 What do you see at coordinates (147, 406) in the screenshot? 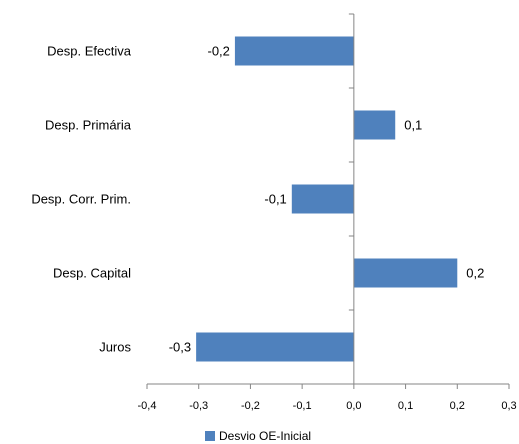
I see `x-tick-label-0: -0,4` at bounding box center [147, 406].